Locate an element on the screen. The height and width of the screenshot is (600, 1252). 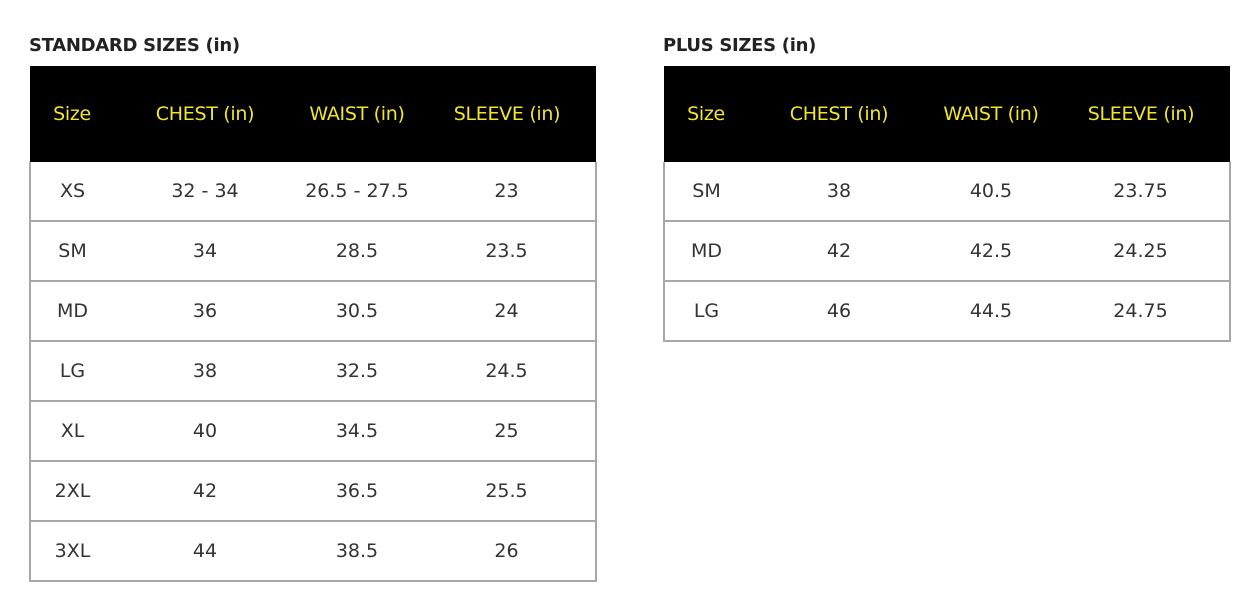
table-row: 3XL 44 38.5 26 is located at coordinates (313, 551).